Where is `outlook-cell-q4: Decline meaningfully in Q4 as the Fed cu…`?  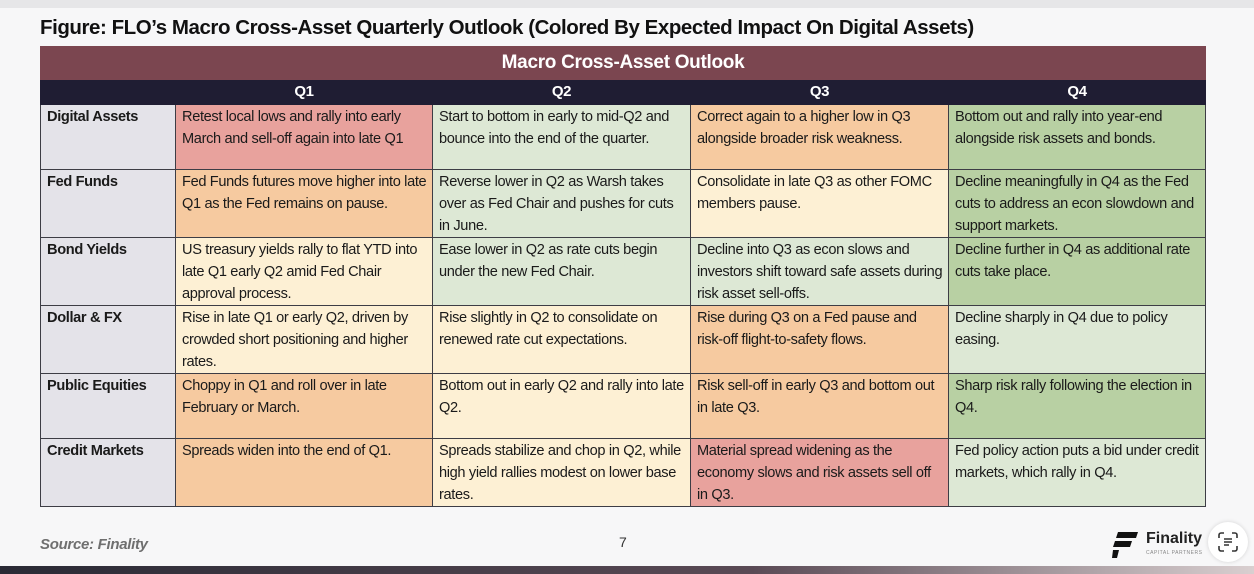
outlook-cell-q4: Decline meaningfully in Q4 as the Fed cu… is located at coordinates (1077, 203).